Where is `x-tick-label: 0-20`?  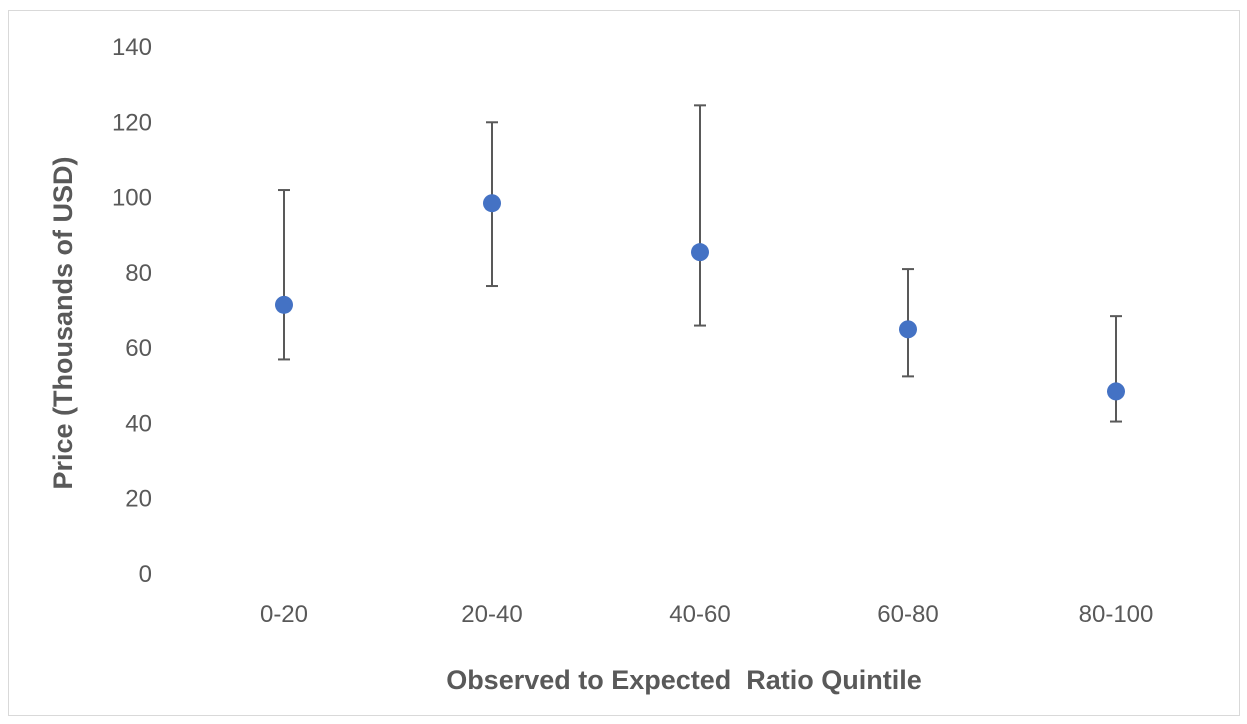 x-tick-label: 0-20 is located at coordinates (284, 614).